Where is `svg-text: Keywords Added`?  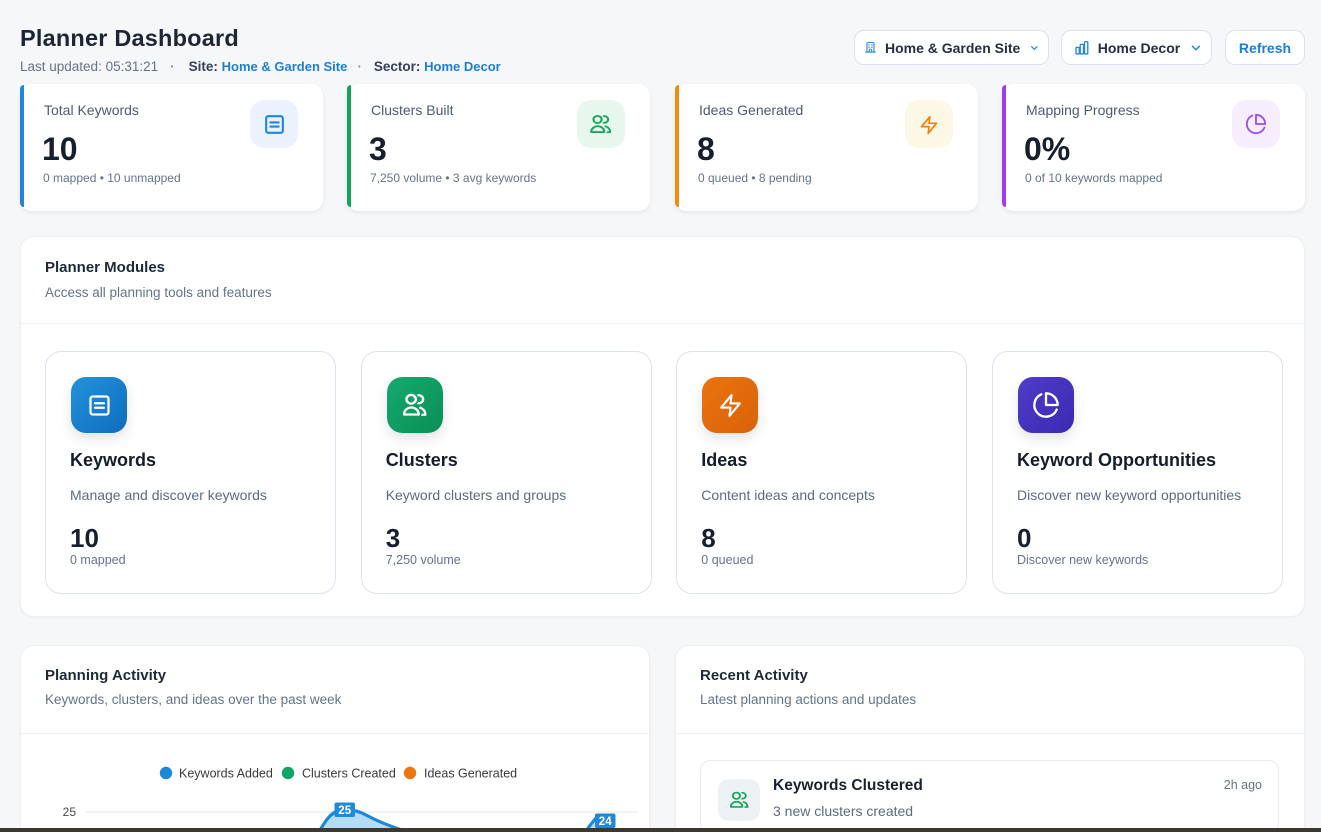
svg-text: Keywords Added is located at coordinates (226, 774).